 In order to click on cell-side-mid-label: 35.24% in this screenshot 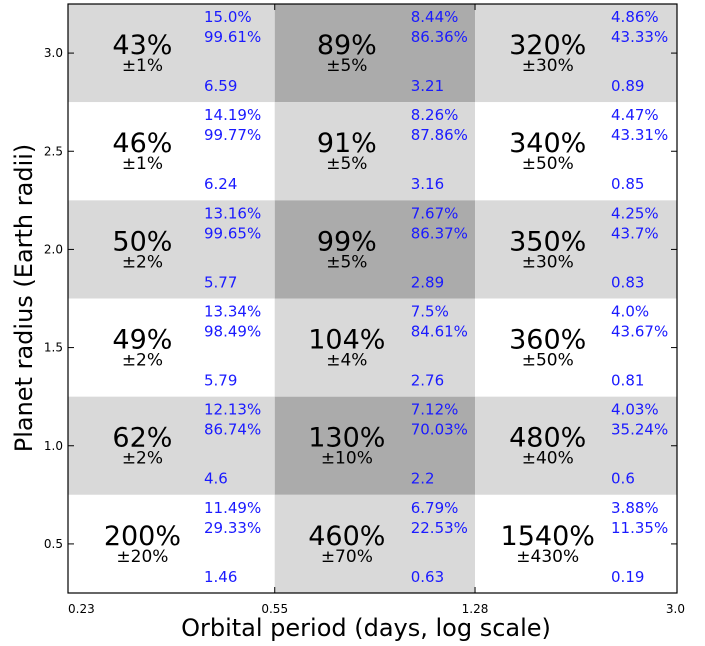, I will do `click(639, 430)`.